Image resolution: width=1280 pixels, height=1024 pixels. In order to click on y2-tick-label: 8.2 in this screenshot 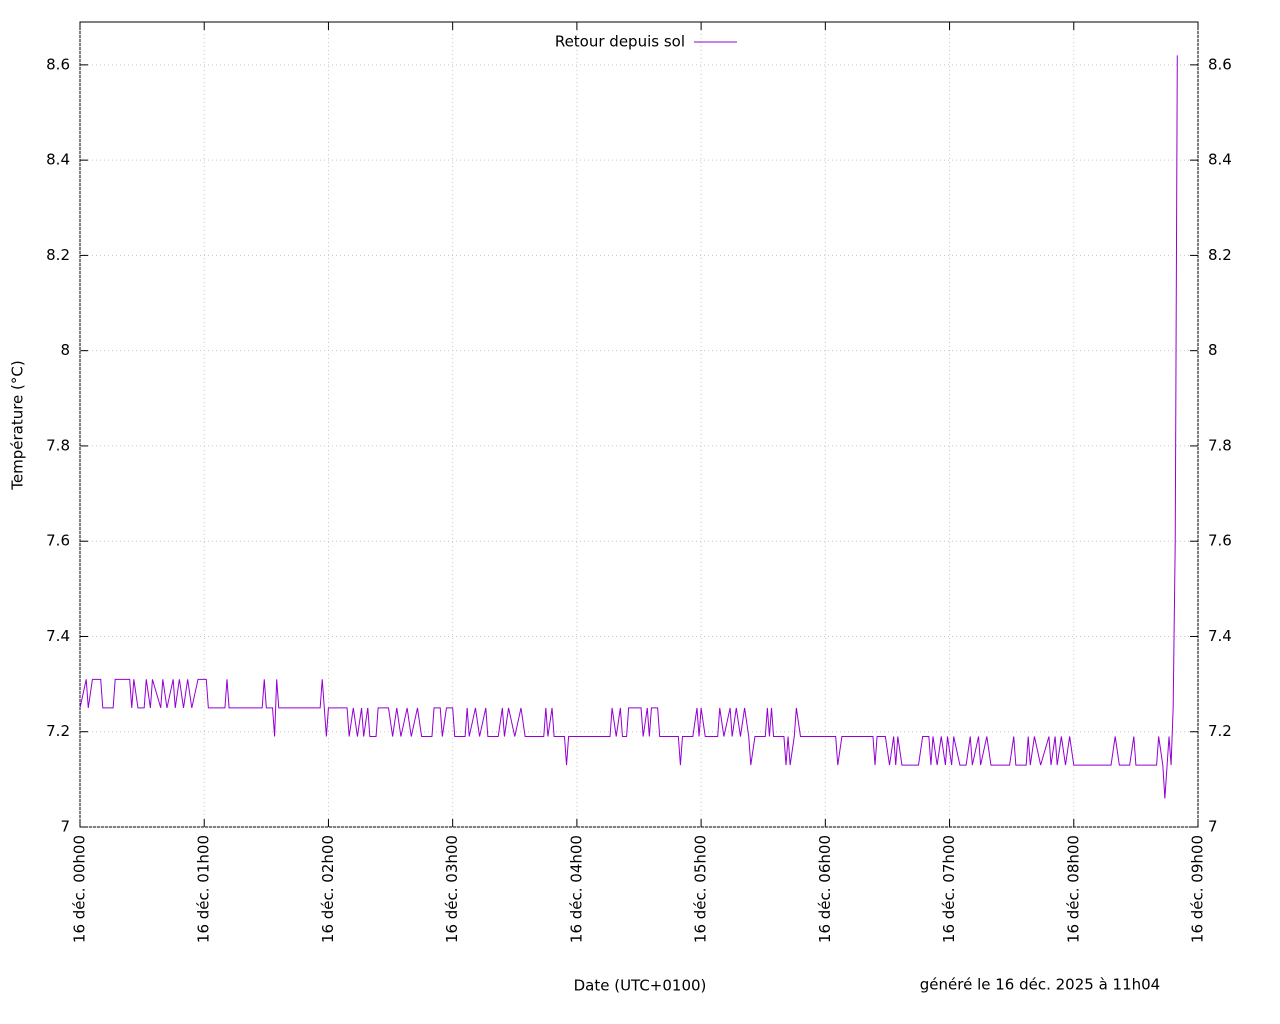, I will do `click(1220, 255)`.